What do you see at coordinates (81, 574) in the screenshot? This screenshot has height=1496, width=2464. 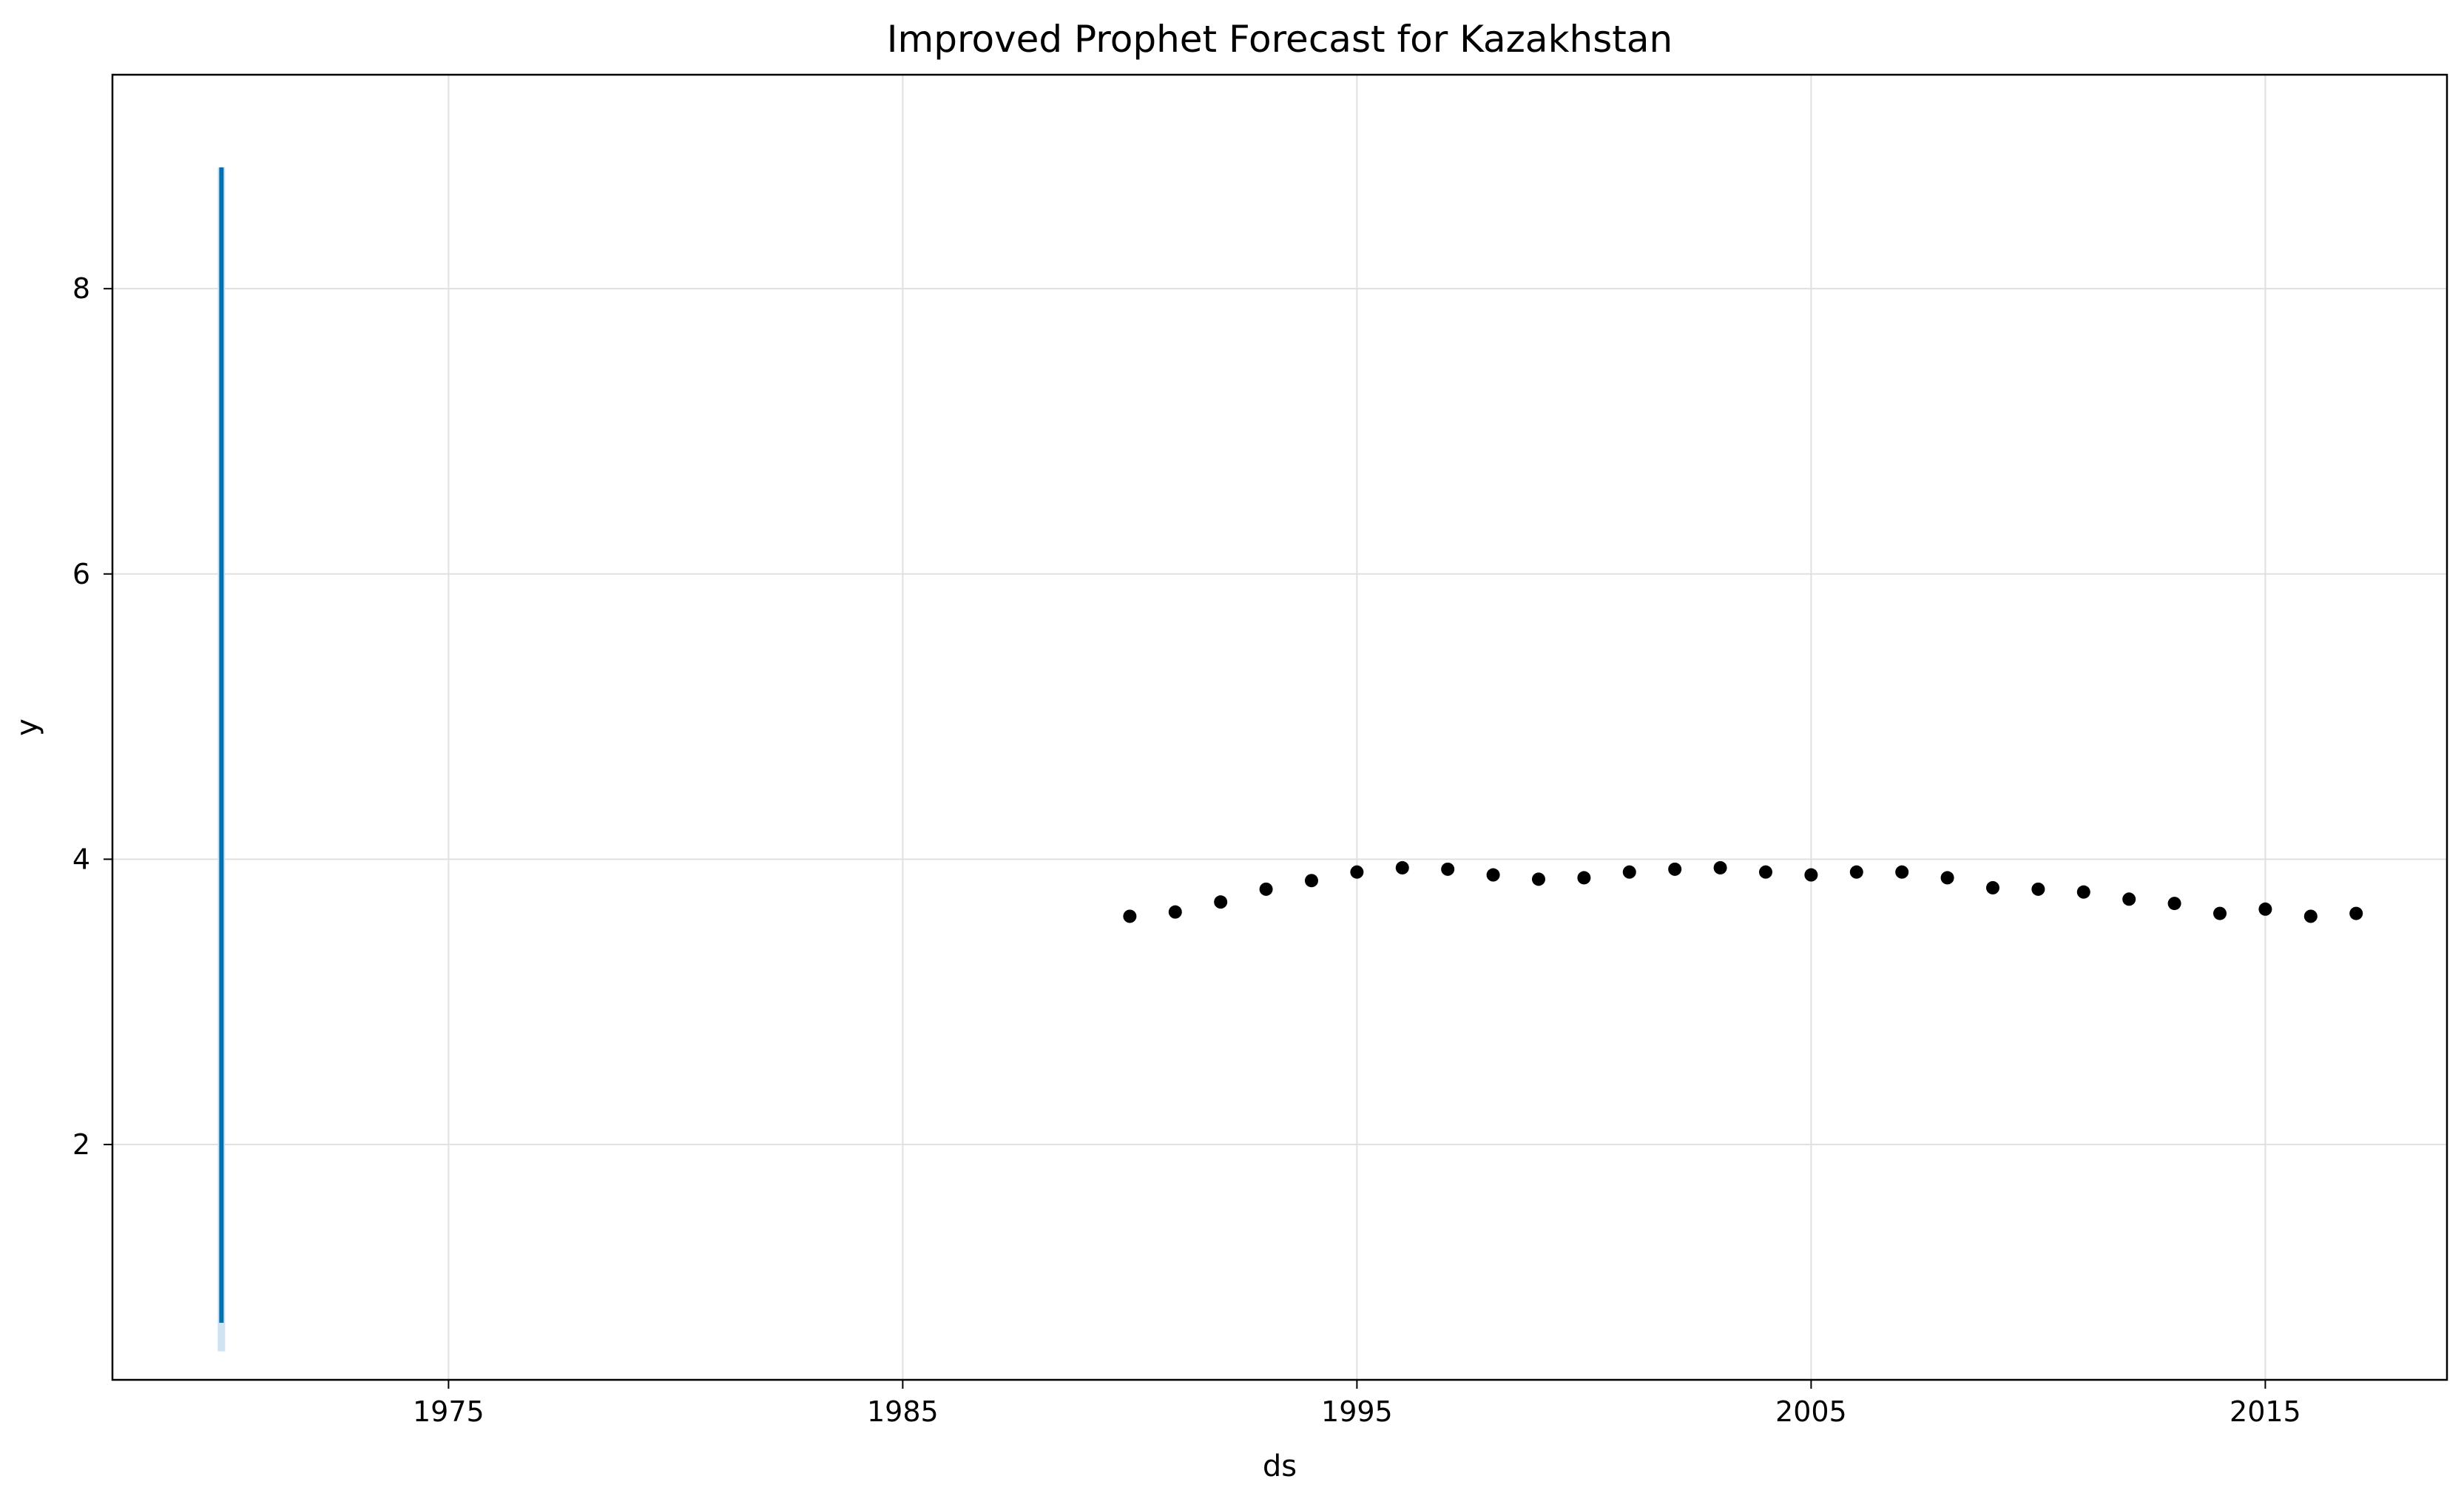 I see `y-tick-label: 6` at bounding box center [81, 574].